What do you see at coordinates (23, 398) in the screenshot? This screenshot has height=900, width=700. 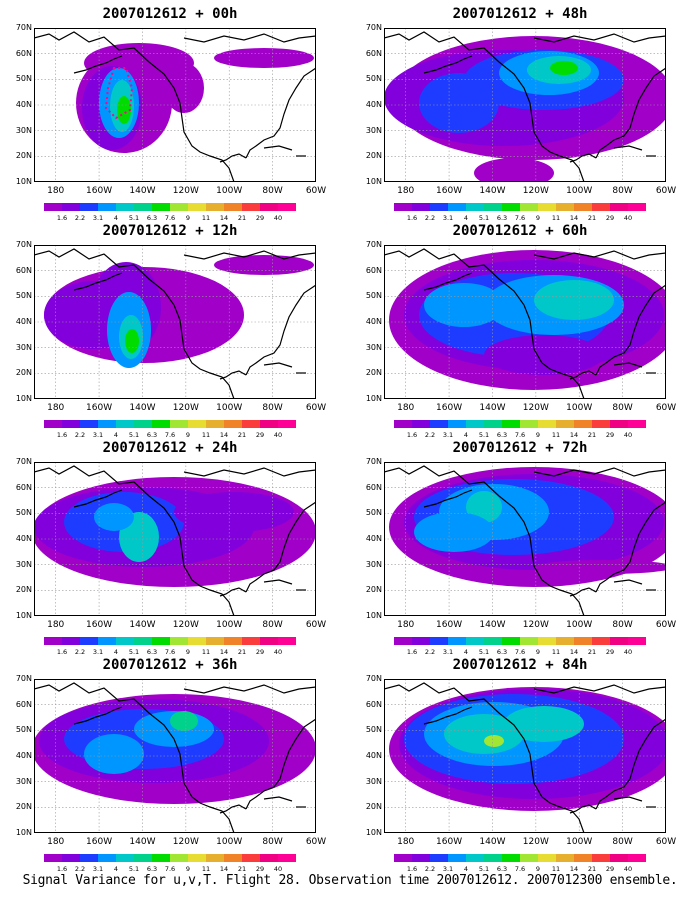 I see `lat-tick-label: 10N` at bounding box center [23, 398].